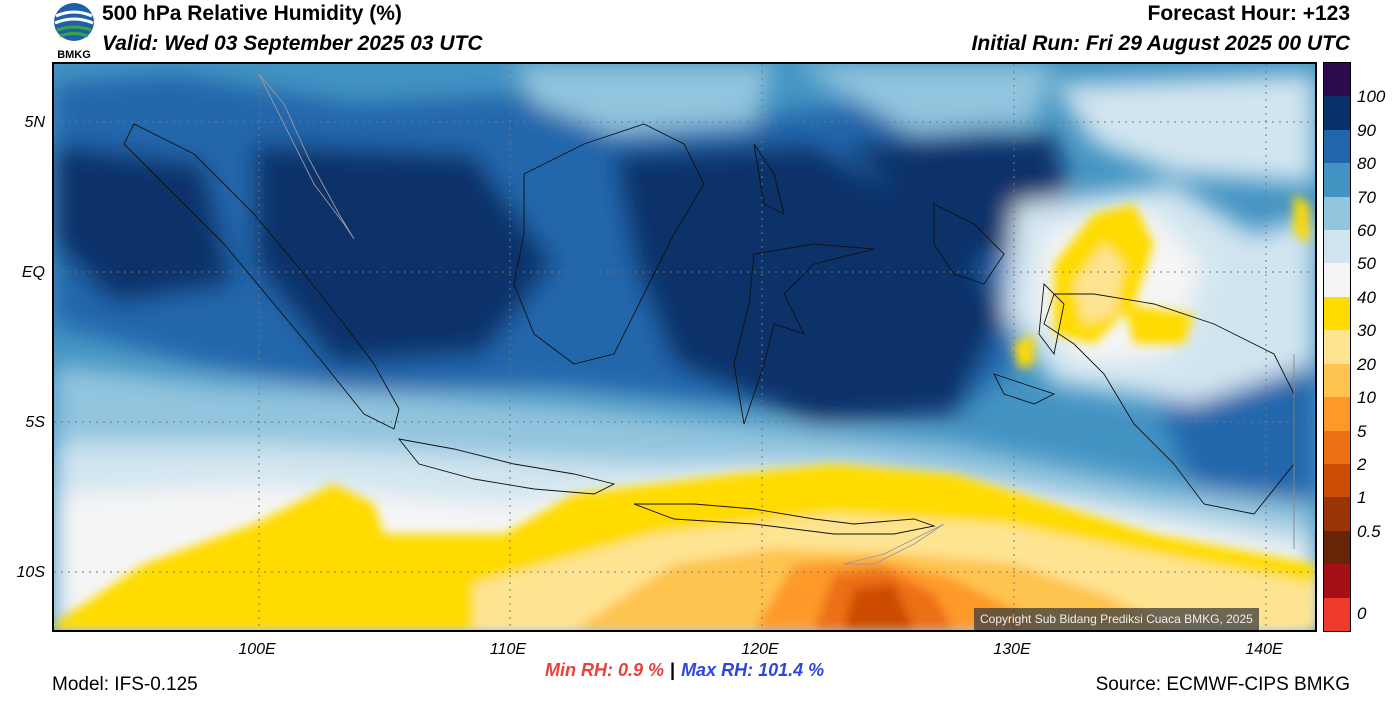  Describe the element at coordinates (125, 684) in the screenshot. I see `model-label: Model: IFS-0.125` at that location.